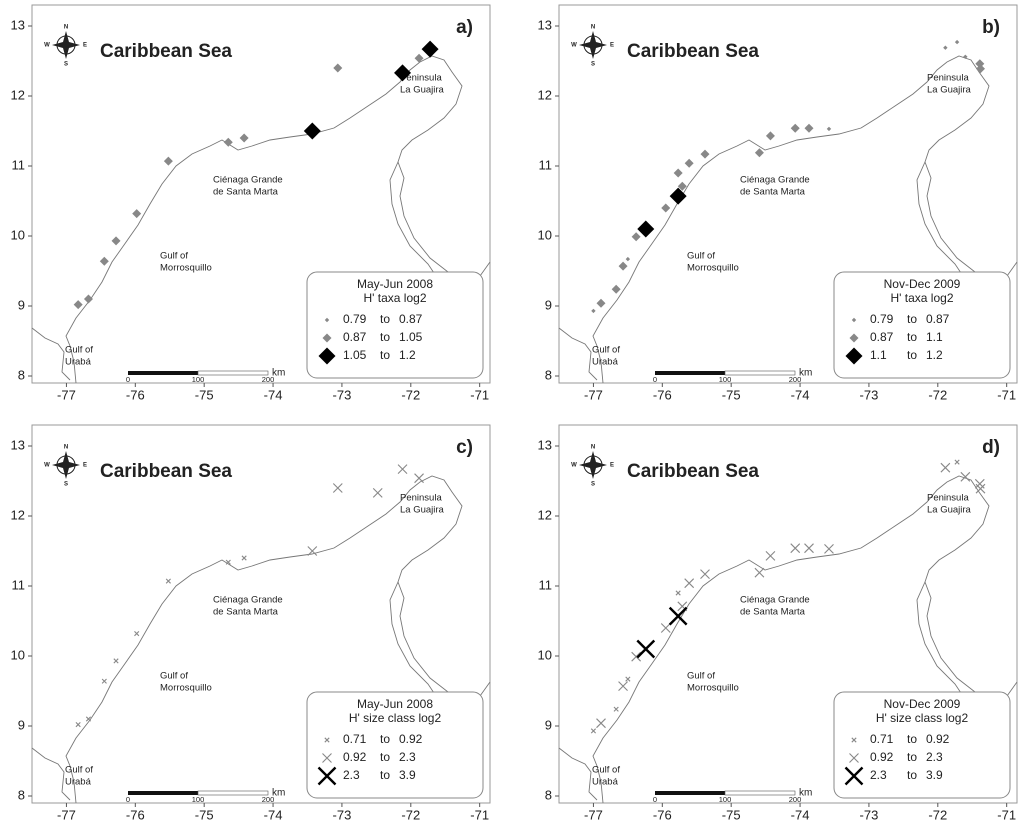 The width and height of the screenshot is (1027, 830). I want to click on legend-high: 0.87, so click(411, 319).